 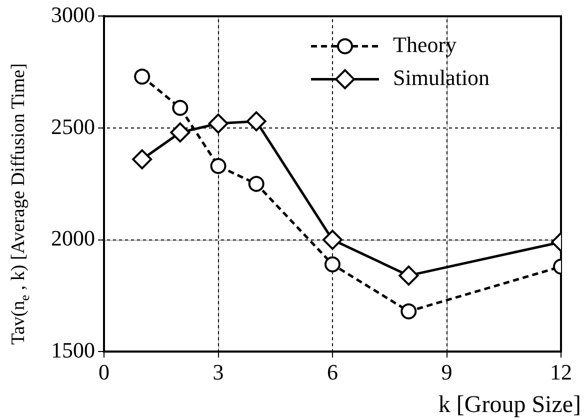 What do you see at coordinates (441, 77) in the screenshot?
I see `legend-label: Simulation` at bounding box center [441, 77].